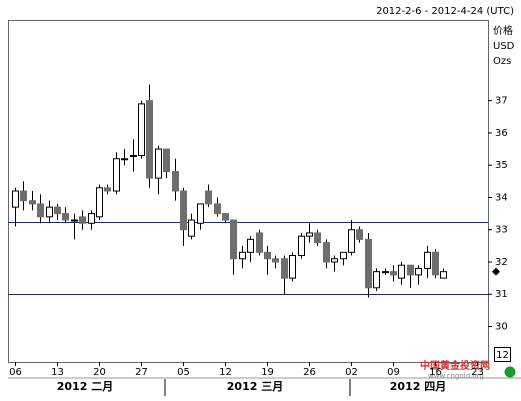  What do you see at coordinates (501, 262) in the screenshot?
I see `y-tick-label: 32` at bounding box center [501, 262].